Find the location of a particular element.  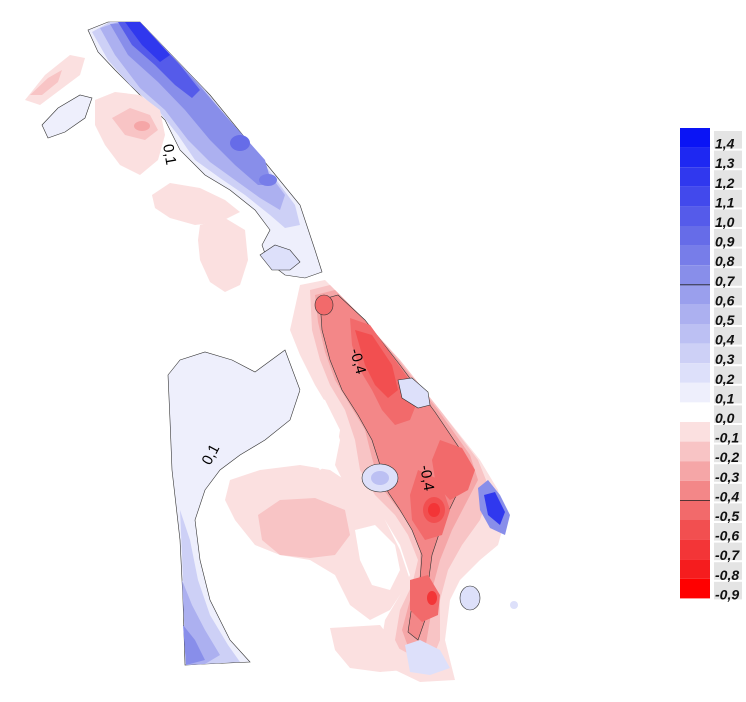

contour-label-1: 0,1 is located at coordinates (169, 154).